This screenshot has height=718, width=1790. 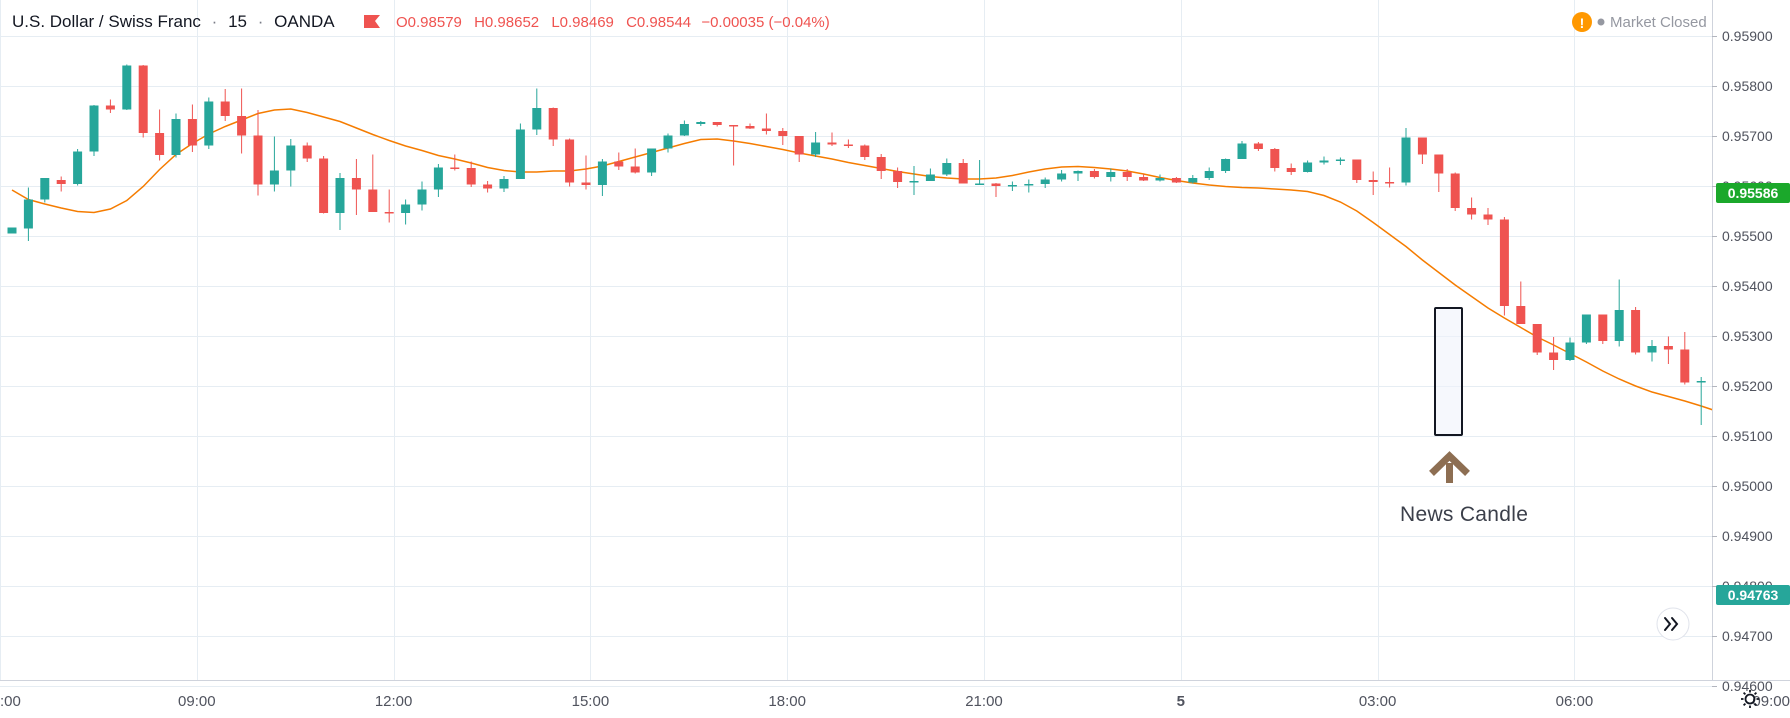 I want to click on scroll-to-realtime-button, so click(x=1673, y=624).